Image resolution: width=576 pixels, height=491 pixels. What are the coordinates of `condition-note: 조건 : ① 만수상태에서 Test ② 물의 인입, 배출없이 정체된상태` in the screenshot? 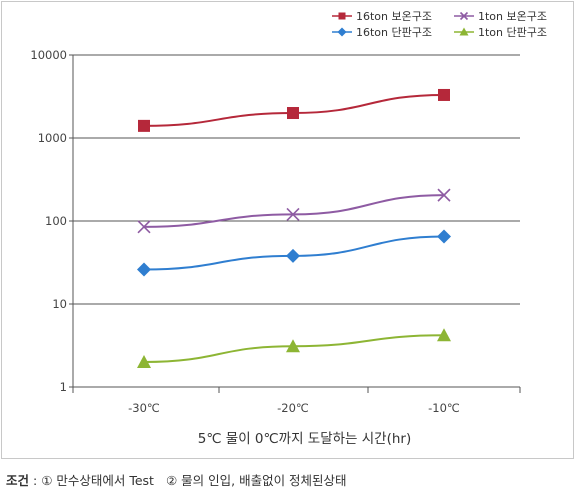 It's located at (176, 479).